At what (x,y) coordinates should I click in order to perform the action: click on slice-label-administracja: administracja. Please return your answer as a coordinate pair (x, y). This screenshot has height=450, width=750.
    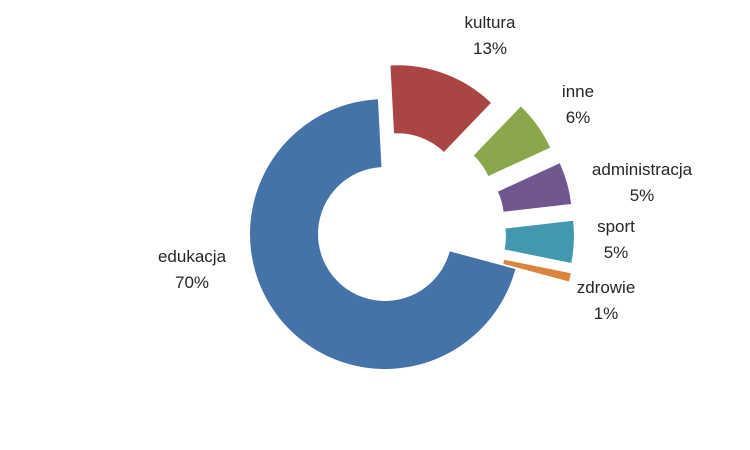
    Looking at the image, I should click on (642, 169).